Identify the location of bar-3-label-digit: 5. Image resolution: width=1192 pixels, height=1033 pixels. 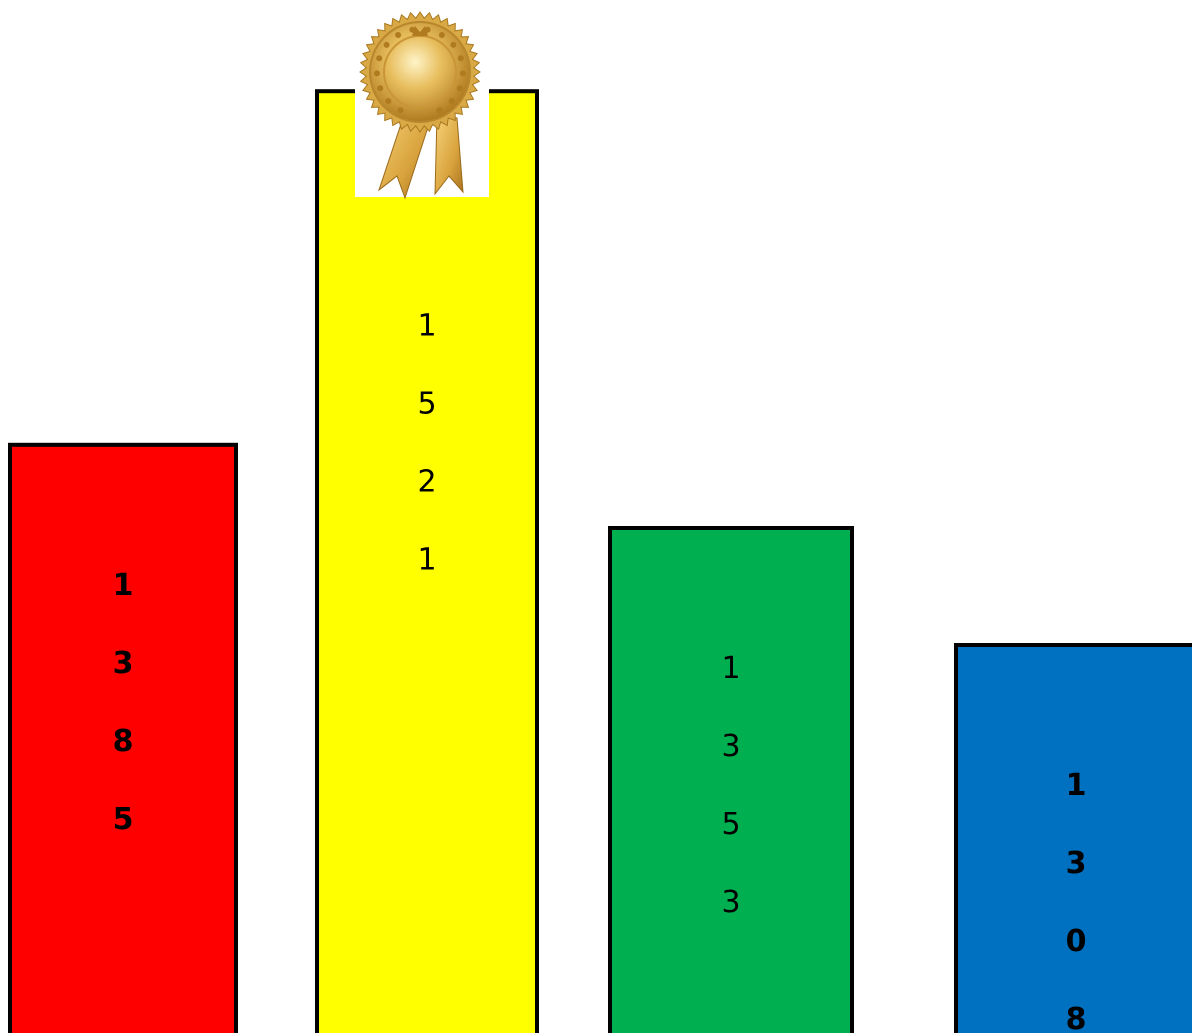
(730, 824).